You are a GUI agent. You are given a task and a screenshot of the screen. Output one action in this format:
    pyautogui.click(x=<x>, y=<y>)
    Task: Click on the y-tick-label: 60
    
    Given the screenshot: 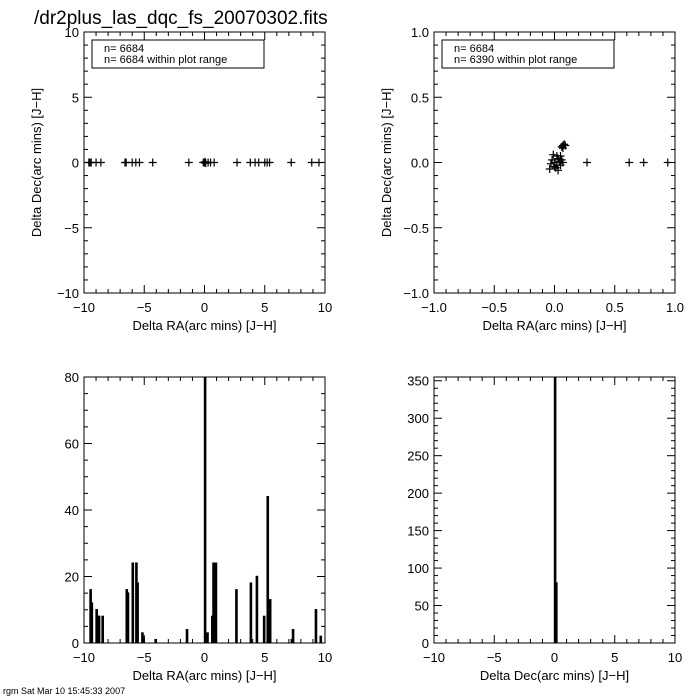 What is the action you would take?
    pyautogui.click(x=72, y=444)
    